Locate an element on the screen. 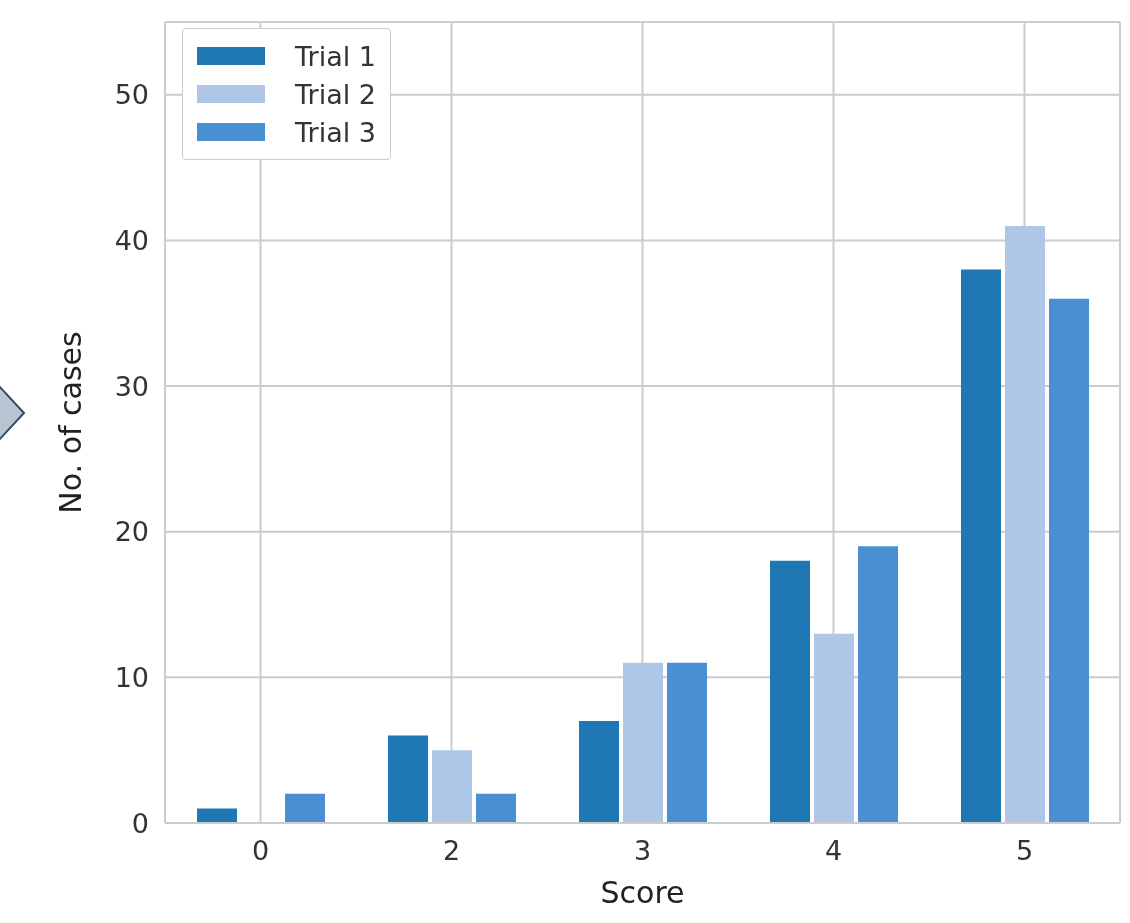 The image size is (1130, 923). y-tick-label: 20 is located at coordinates (131, 532).